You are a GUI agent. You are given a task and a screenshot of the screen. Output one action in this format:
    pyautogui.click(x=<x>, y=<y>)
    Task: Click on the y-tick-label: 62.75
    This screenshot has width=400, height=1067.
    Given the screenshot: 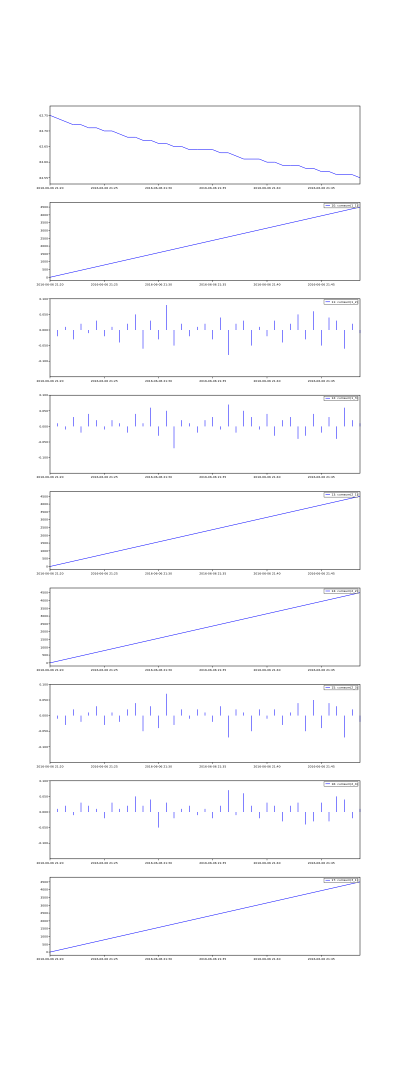 What is the action you would take?
    pyautogui.click(x=43, y=115)
    